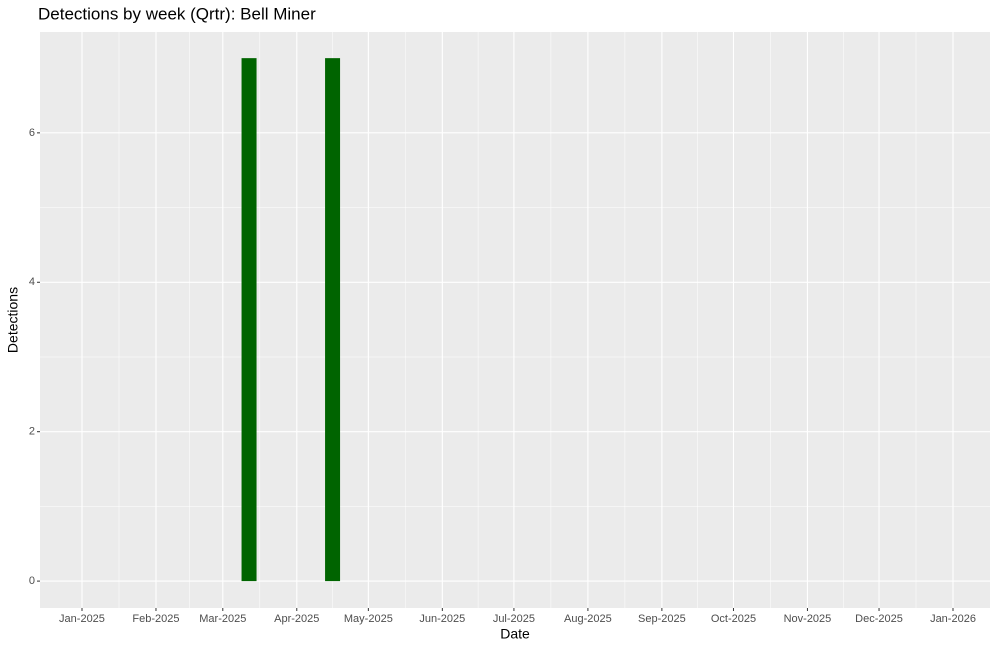  What do you see at coordinates (515, 634) in the screenshot?
I see `x-axis-label: Date` at bounding box center [515, 634].